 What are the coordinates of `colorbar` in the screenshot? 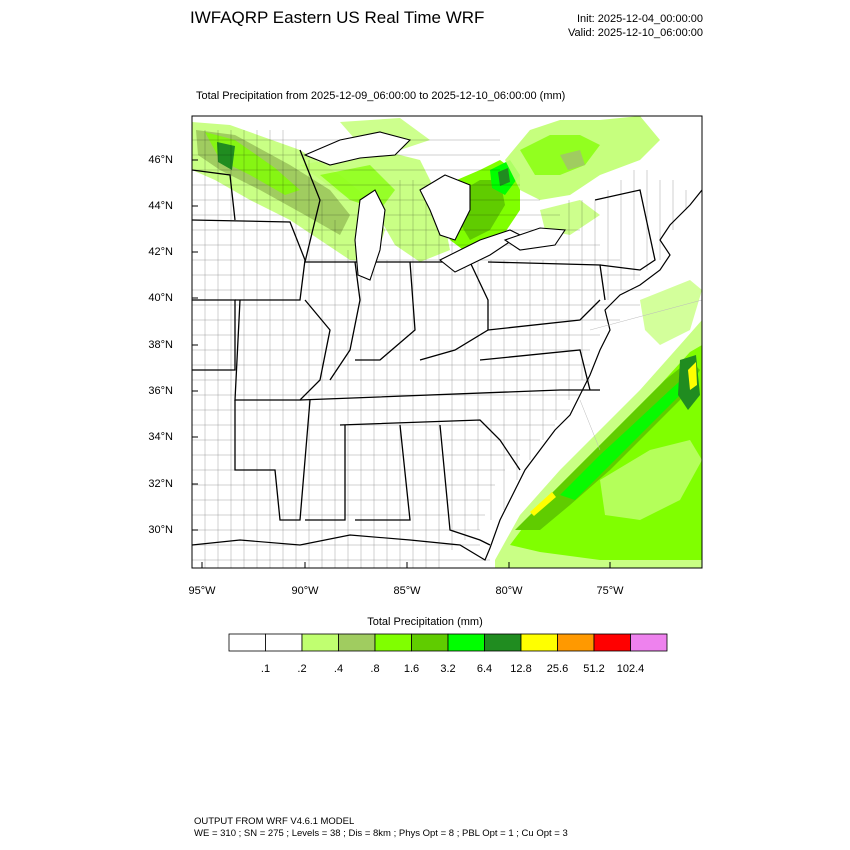 It's located at (448, 642).